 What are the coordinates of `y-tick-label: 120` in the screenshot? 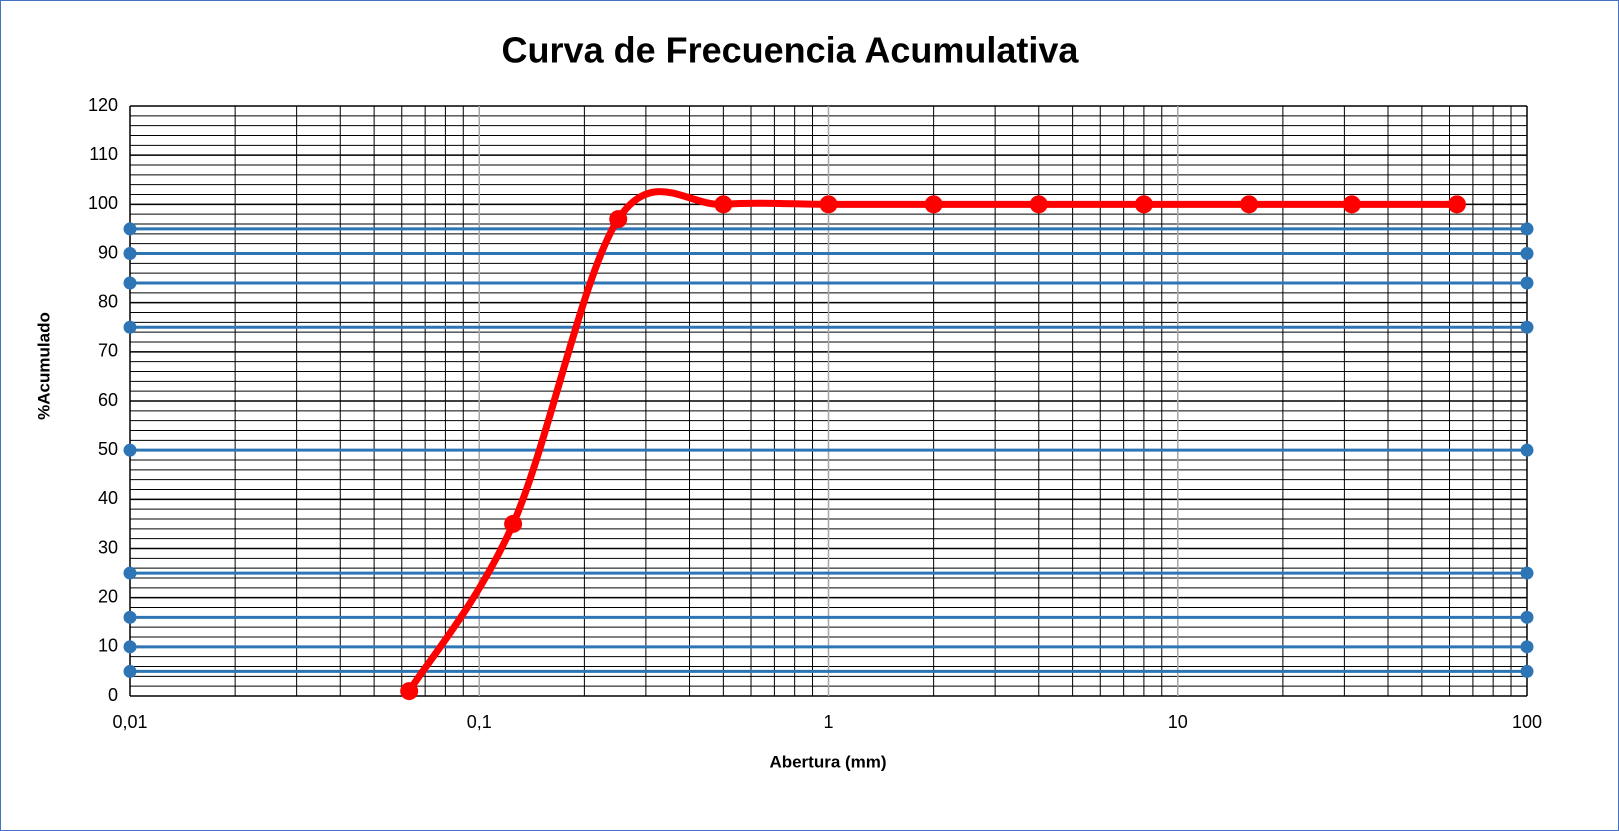 It's located at (103, 105).